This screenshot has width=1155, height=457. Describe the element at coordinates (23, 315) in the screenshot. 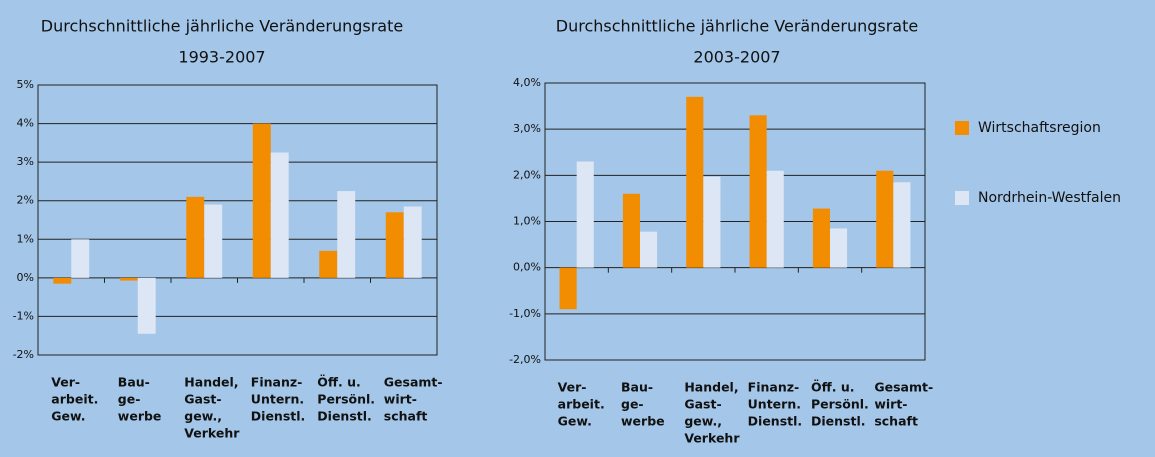

I see `y-tick-label: -1%` at that location.